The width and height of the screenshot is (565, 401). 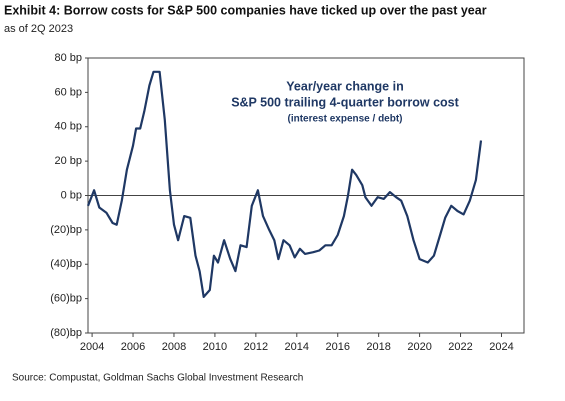 I want to click on x-tick-label: 2012, so click(x=256, y=347).